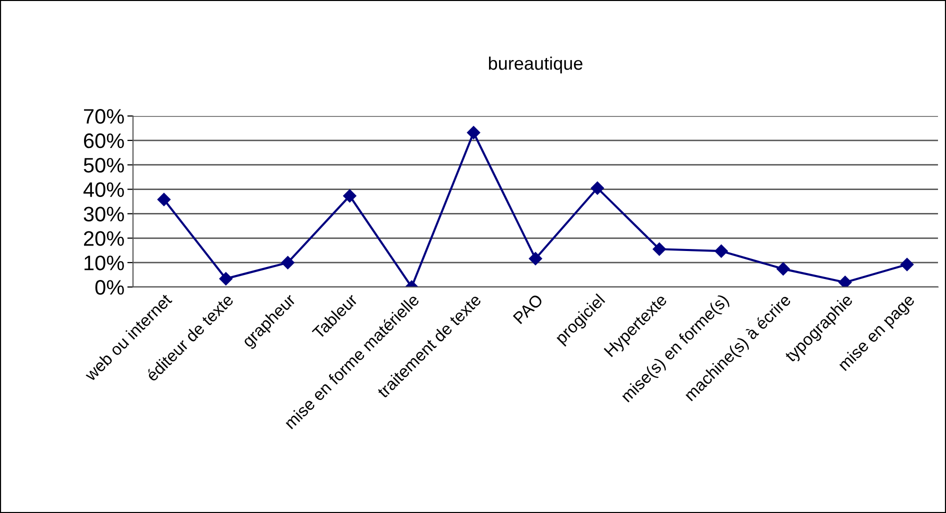  Describe the element at coordinates (104, 140) in the screenshot. I see `y-tick-label: 60%` at that location.